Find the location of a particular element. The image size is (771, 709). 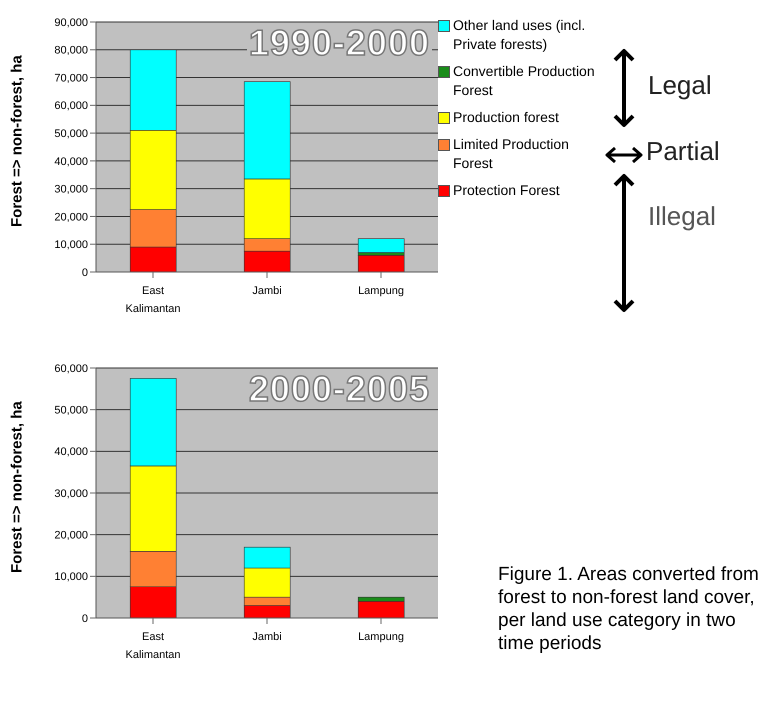

y-tick-label: 70,000 is located at coordinates (71, 78).